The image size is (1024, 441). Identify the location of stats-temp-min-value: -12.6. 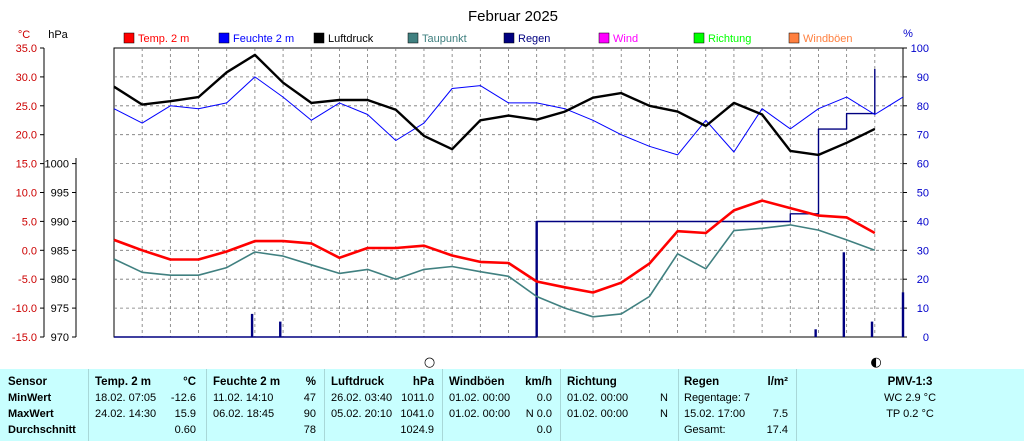
(183, 398).